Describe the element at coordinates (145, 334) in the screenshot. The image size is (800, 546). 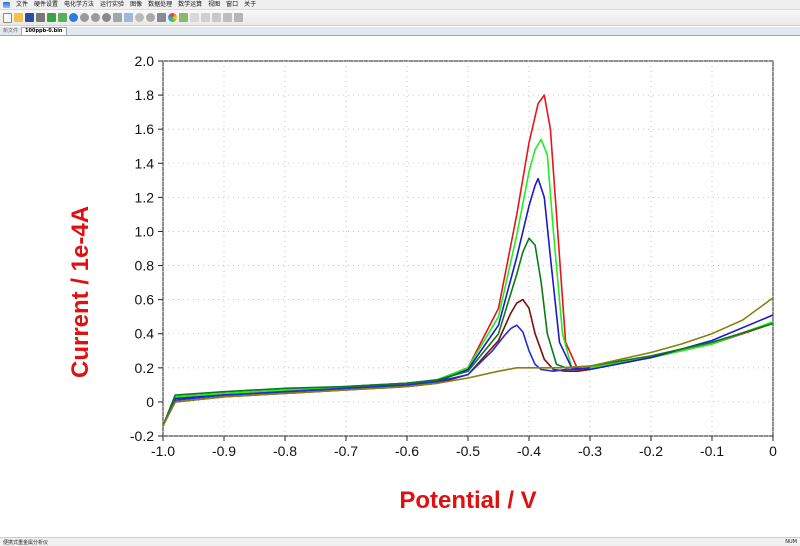
I see `y-tick-label: 0.4` at that location.